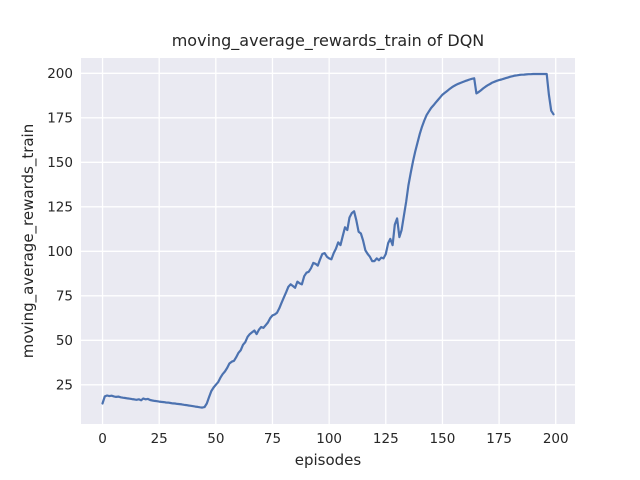  I want to click on x-tick-label: 50, so click(215, 439).